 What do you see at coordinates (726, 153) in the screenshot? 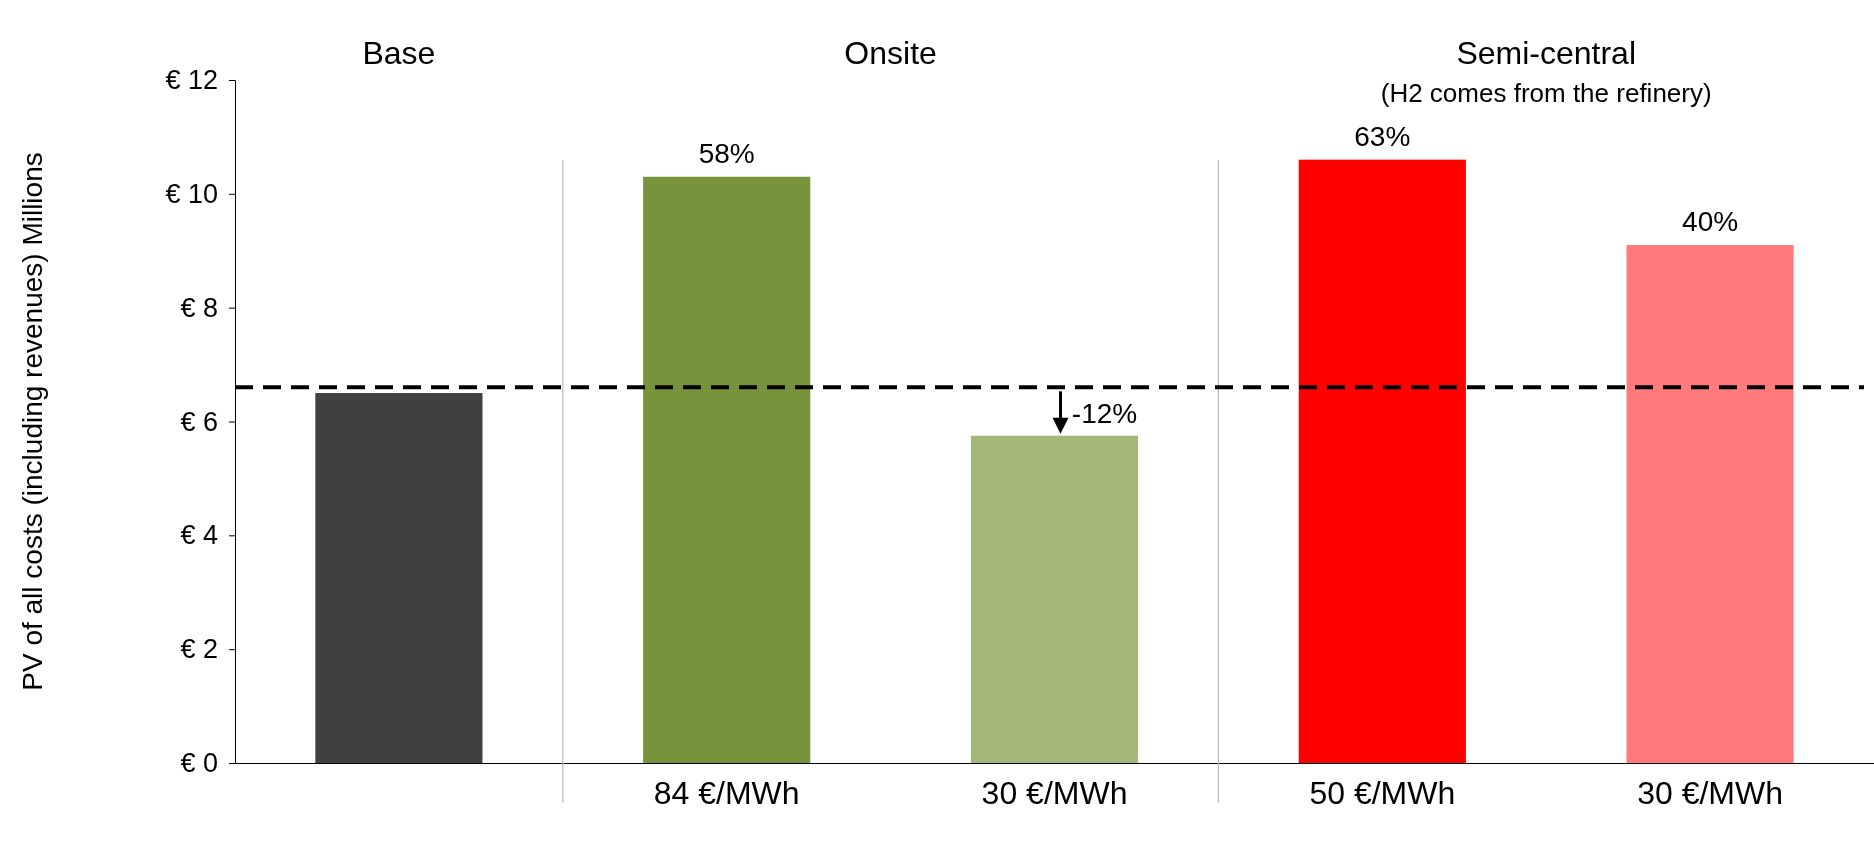
I see `annotation: 58%` at bounding box center [726, 153].